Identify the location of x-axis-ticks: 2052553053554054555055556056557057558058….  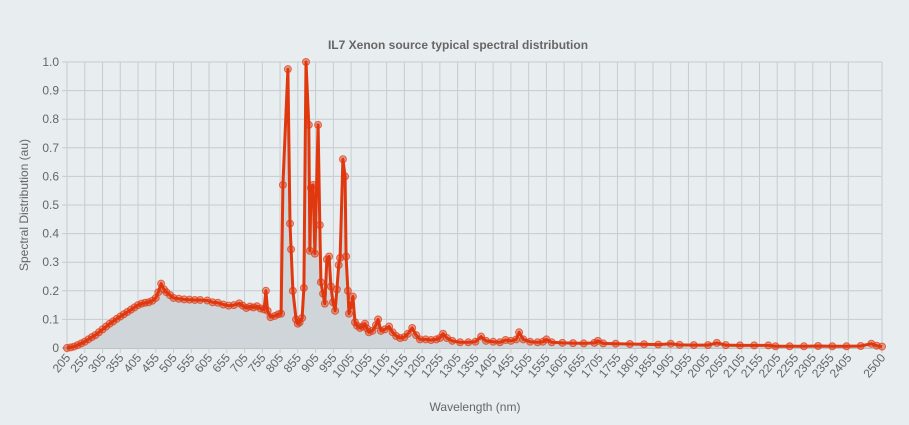
(469, 366).